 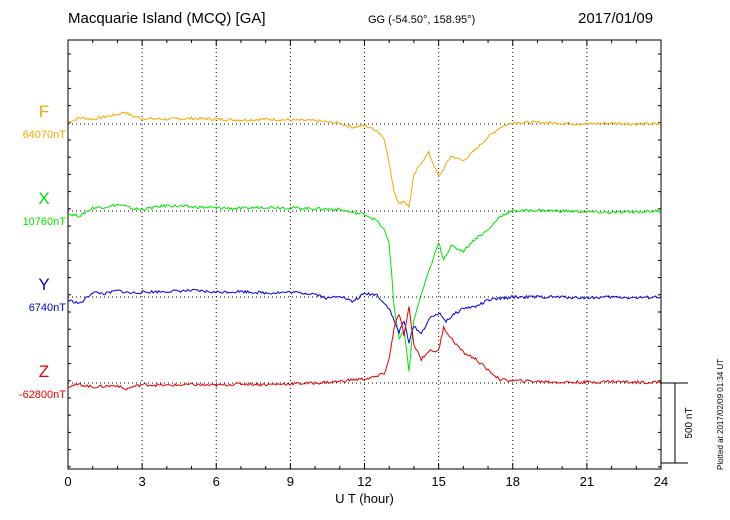 I want to click on series-baseline-label-f: 64070nT, so click(x=45, y=135).